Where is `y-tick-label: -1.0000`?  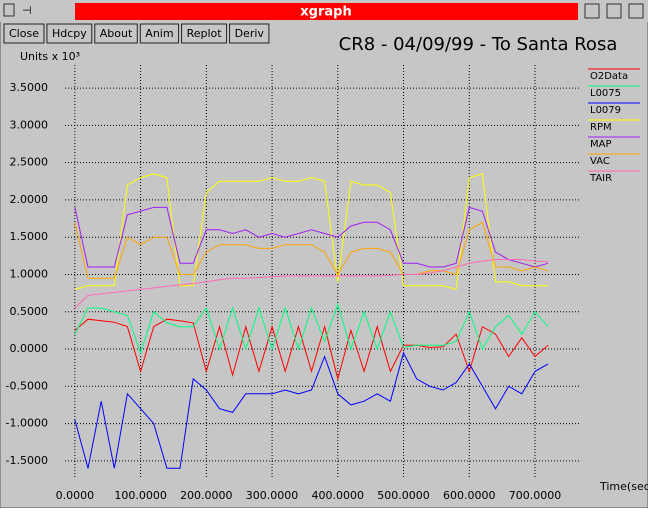 y-tick-label: -1.0000 is located at coordinates (27, 423).